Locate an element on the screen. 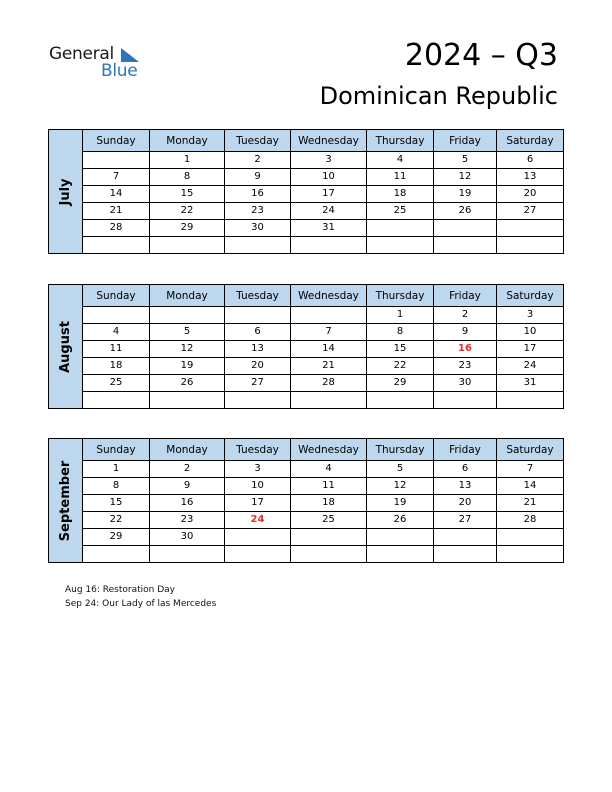 This screenshot has width=612, height=792. day-cell: 25 is located at coordinates (328, 520).